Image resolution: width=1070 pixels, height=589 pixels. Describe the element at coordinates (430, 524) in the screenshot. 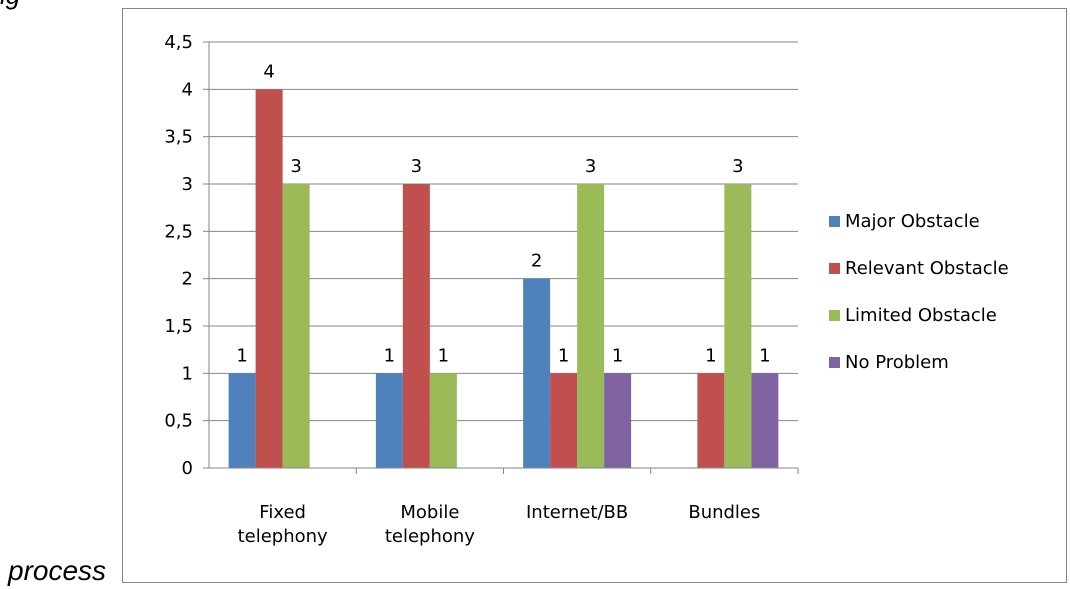

I see `x-tick-label: Mobile telephony` at that location.